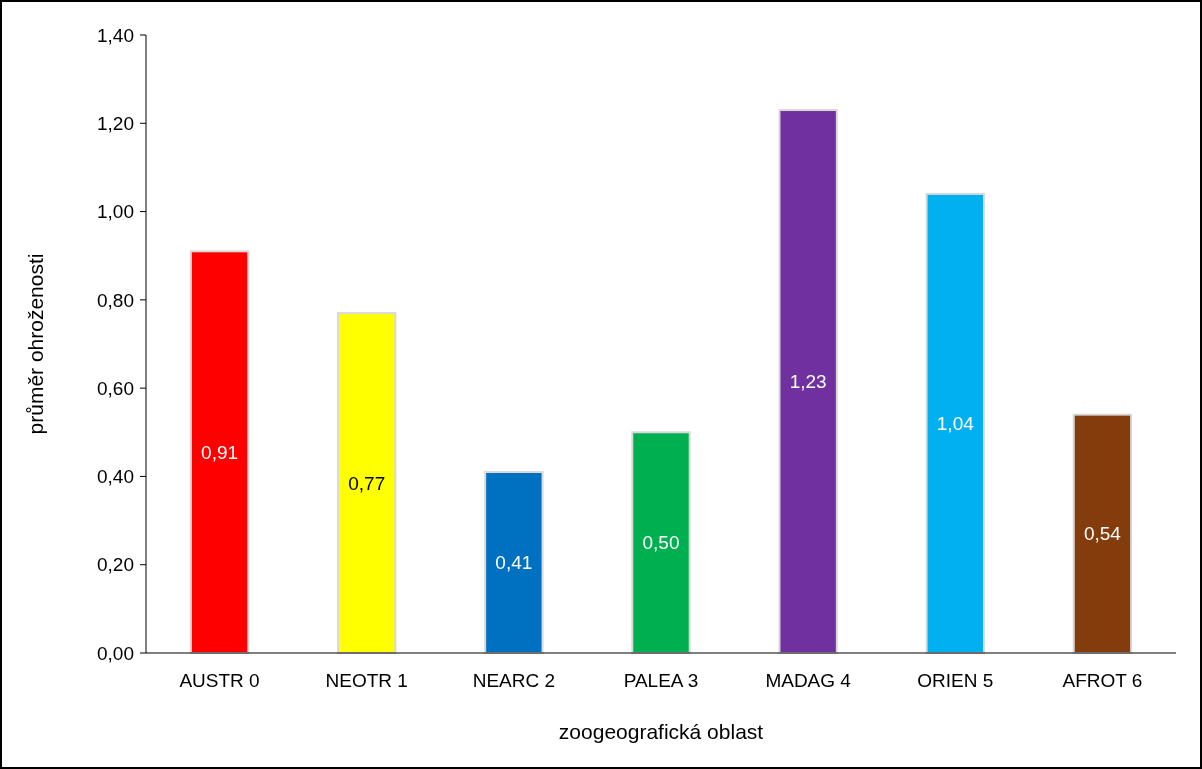 The height and width of the screenshot is (769, 1202). I want to click on y-tick-label: 0,60, so click(115, 388).